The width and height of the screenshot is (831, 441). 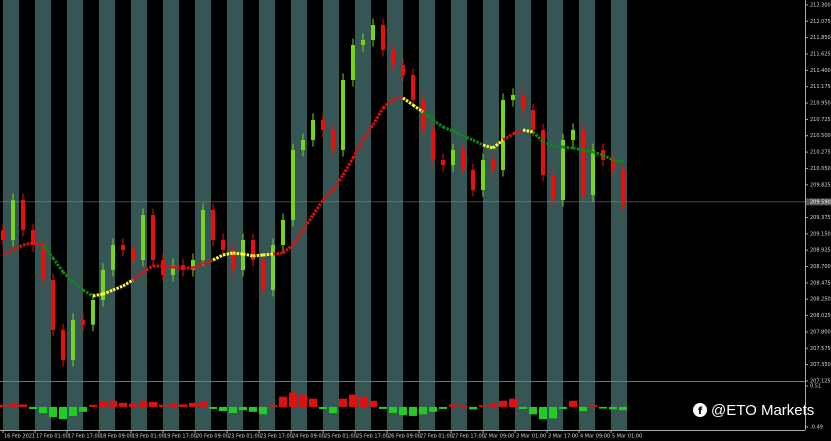 What do you see at coordinates (820, 120) in the screenshot?
I see `y-tick-label: 210.725` at bounding box center [820, 120].